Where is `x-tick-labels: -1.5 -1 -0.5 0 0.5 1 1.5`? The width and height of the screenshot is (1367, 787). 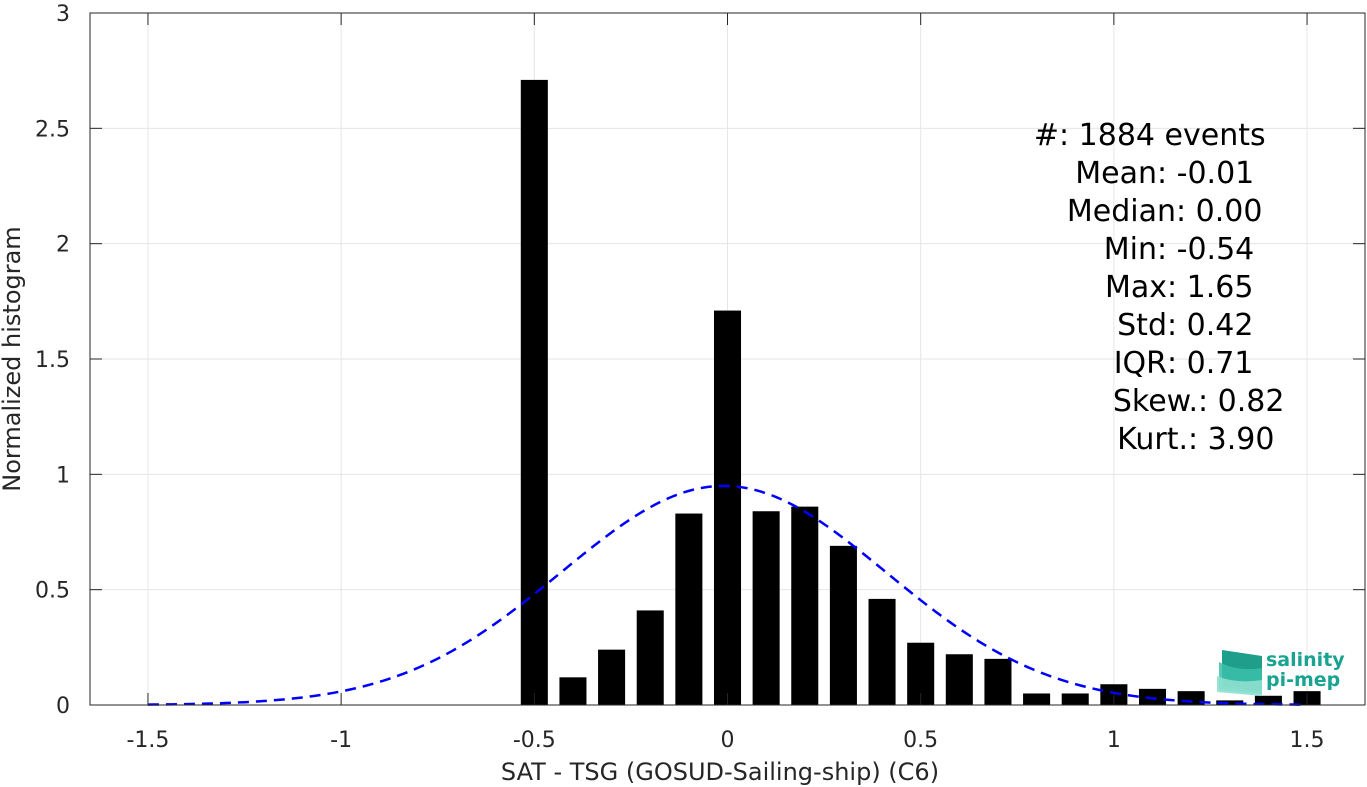
x-tick-labels: -1.5 -1 -0.5 0 0.5 1 1.5 is located at coordinates (725, 740).